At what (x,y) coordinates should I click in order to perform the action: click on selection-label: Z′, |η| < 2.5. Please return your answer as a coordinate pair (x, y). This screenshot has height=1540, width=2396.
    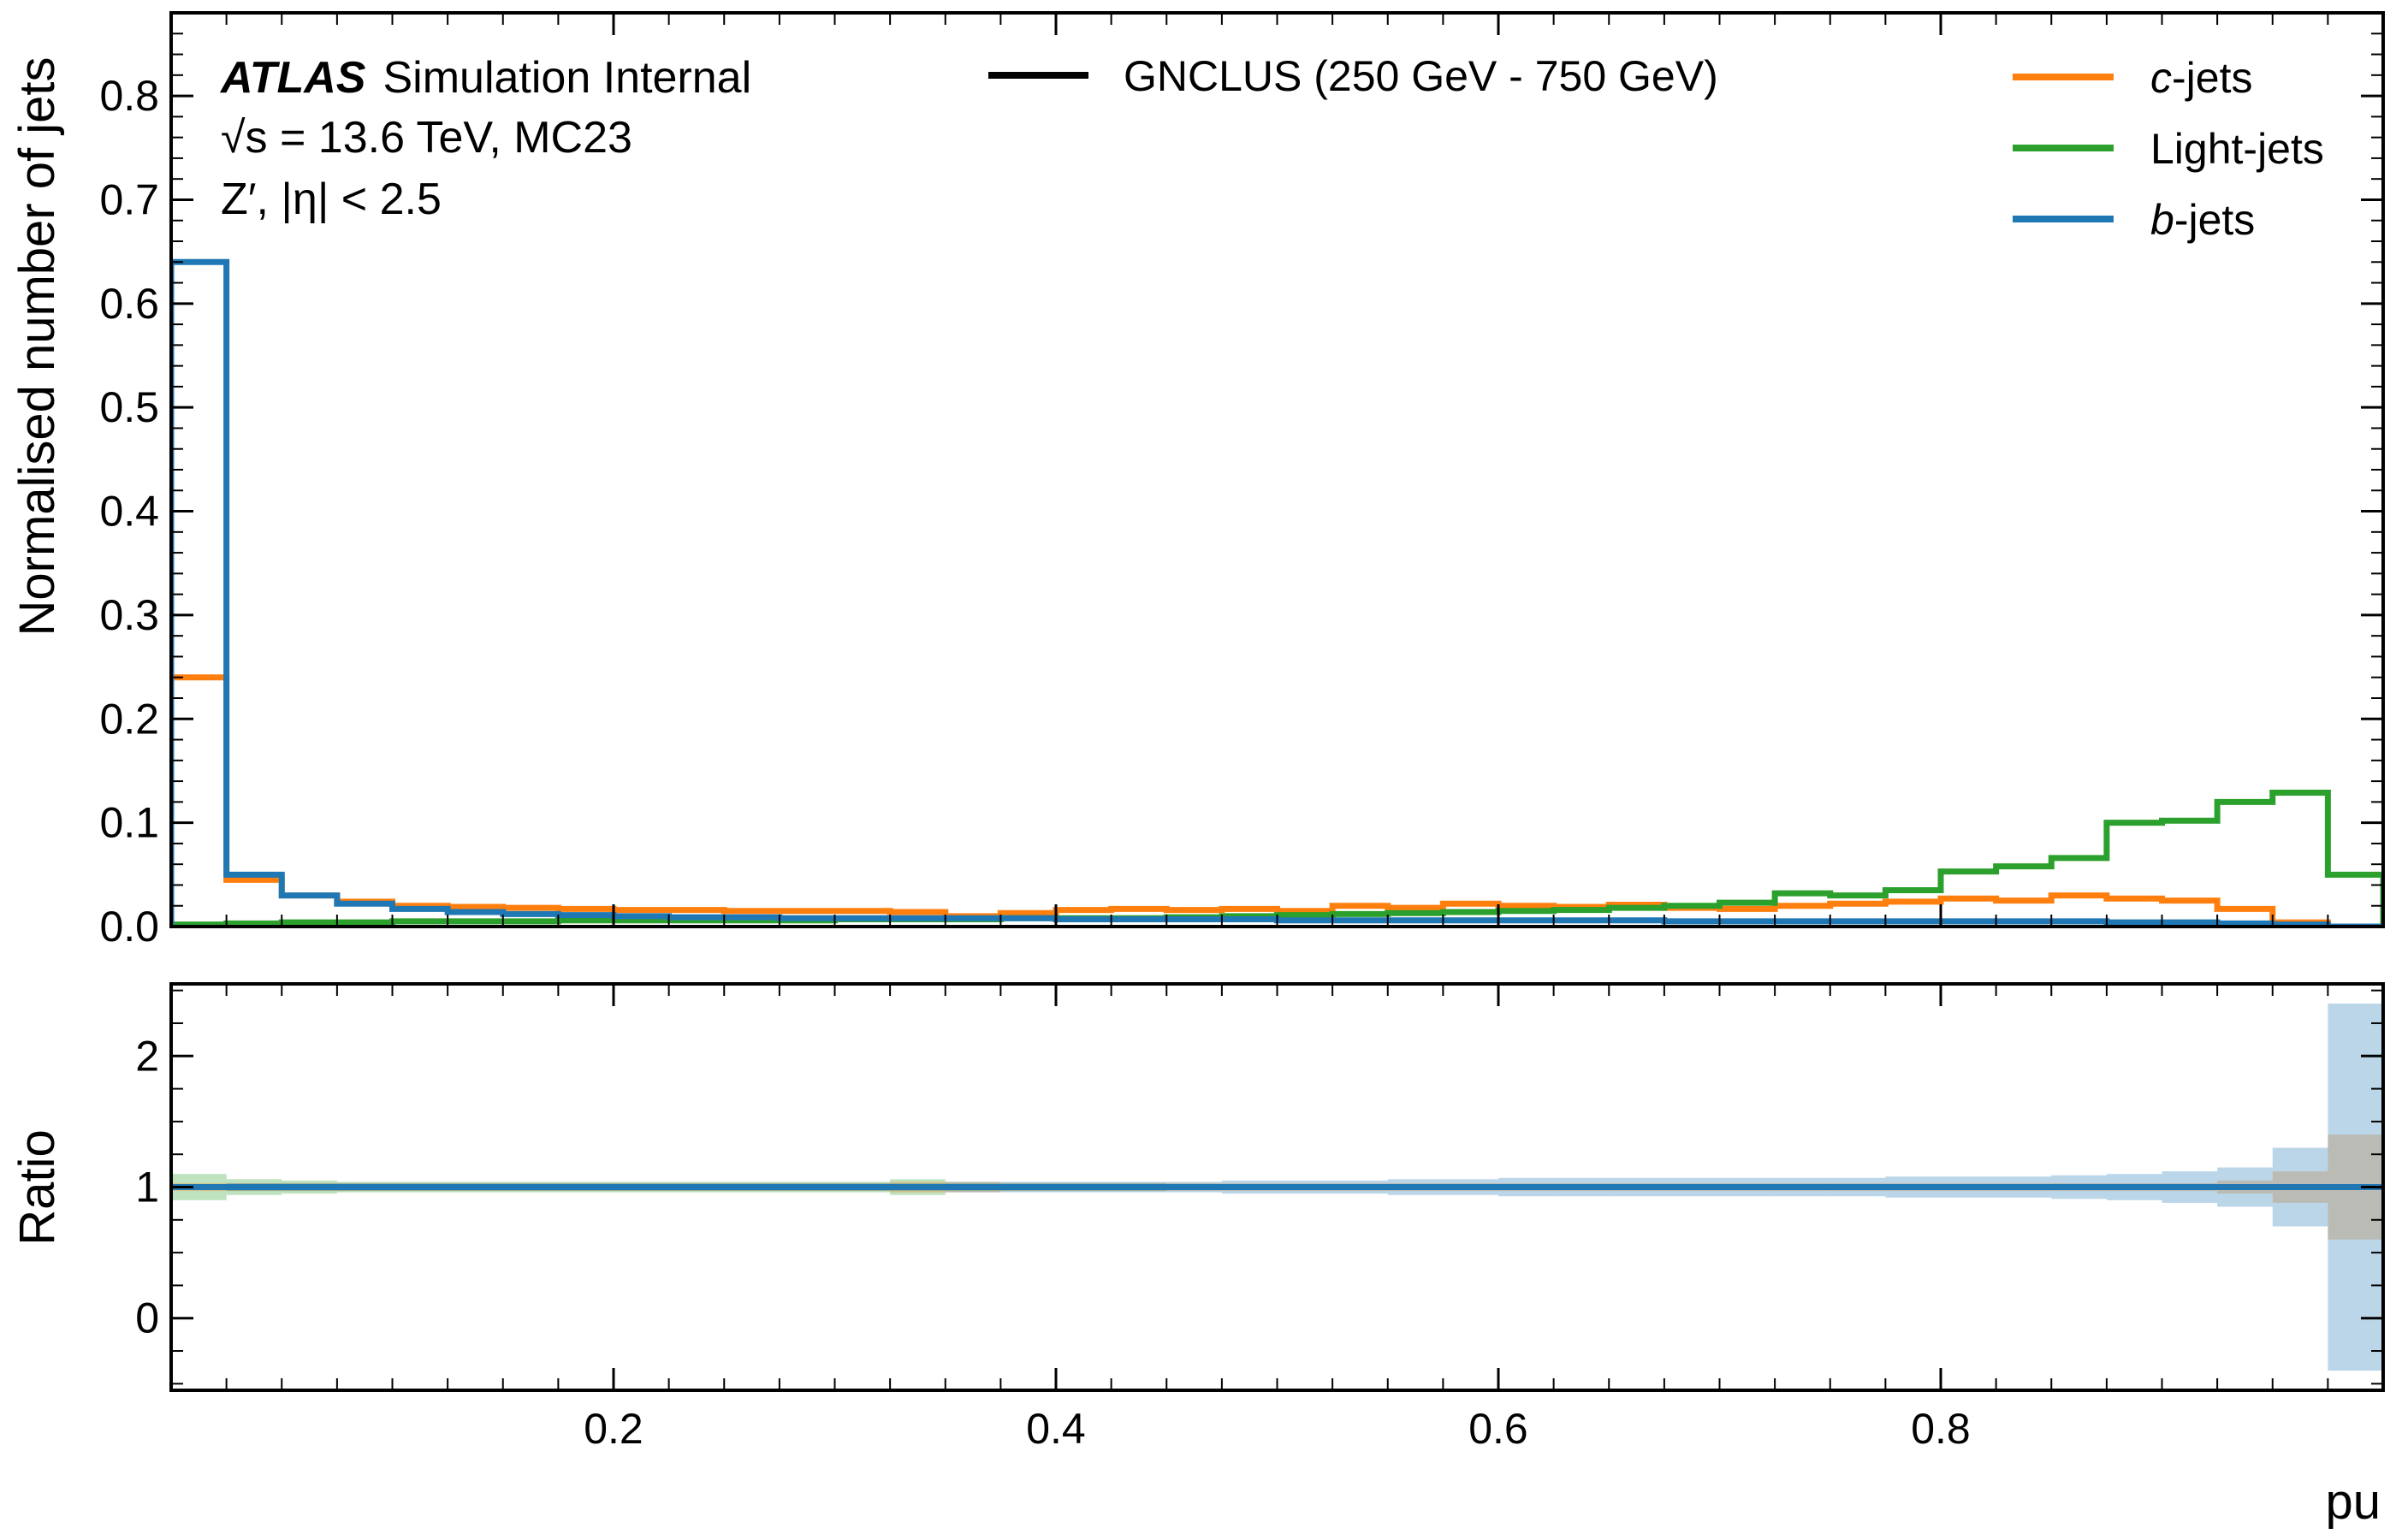
    Looking at the image, I should click on (332, 199).